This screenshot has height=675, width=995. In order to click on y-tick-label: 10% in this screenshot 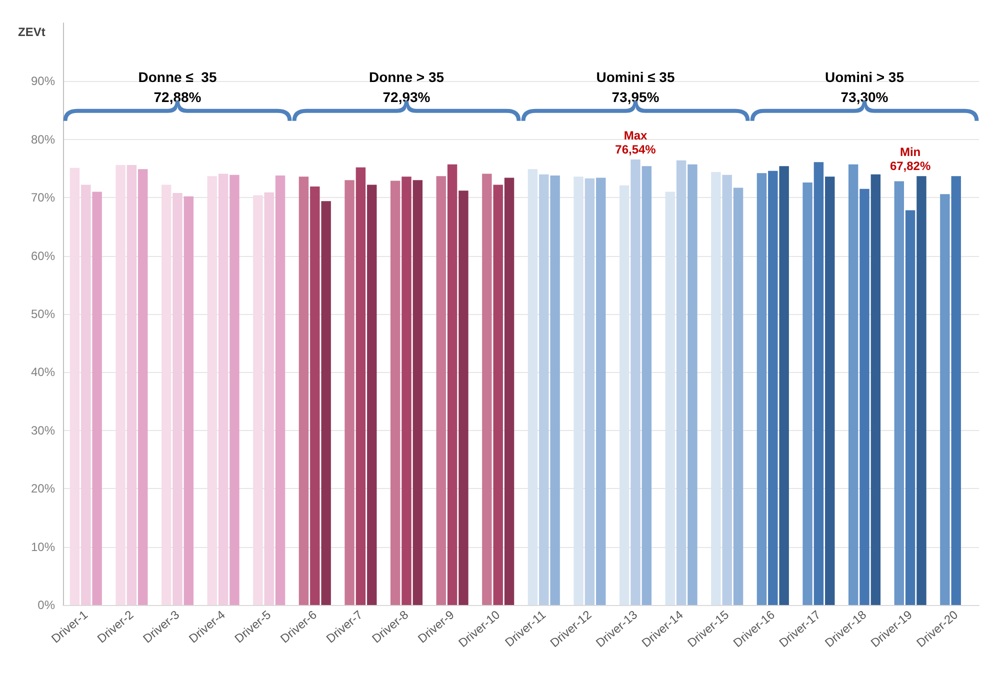, I will do `click(43, 547)`.